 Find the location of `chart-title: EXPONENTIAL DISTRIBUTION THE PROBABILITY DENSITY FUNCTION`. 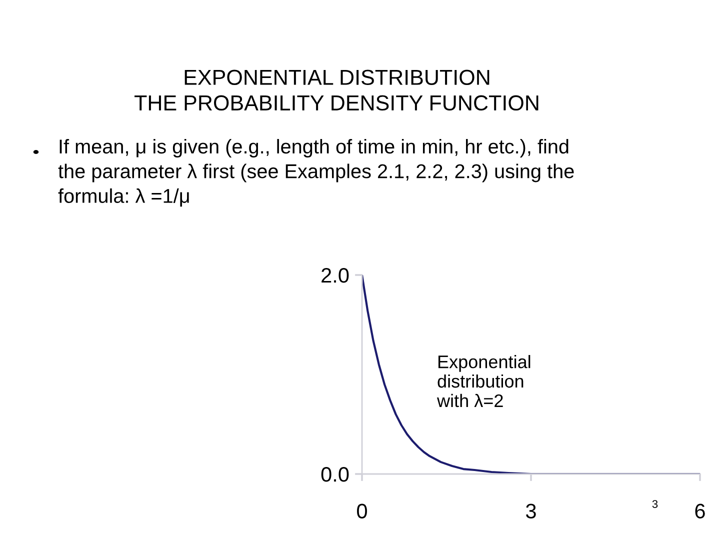

chart-title: EXPONENTIAL DISTRIBUTION THE PROBABILITY DENSITY FUNCTION is located at coordinates (336, 90).